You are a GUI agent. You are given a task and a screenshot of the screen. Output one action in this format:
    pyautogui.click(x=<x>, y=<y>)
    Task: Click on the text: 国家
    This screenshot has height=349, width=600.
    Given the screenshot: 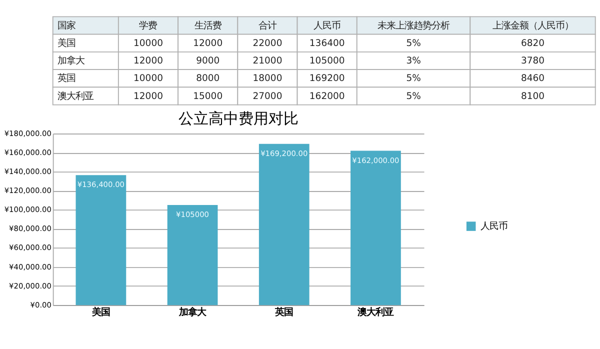 What is the action you would take?
    pyautogui.click(x=67, y=26)
    